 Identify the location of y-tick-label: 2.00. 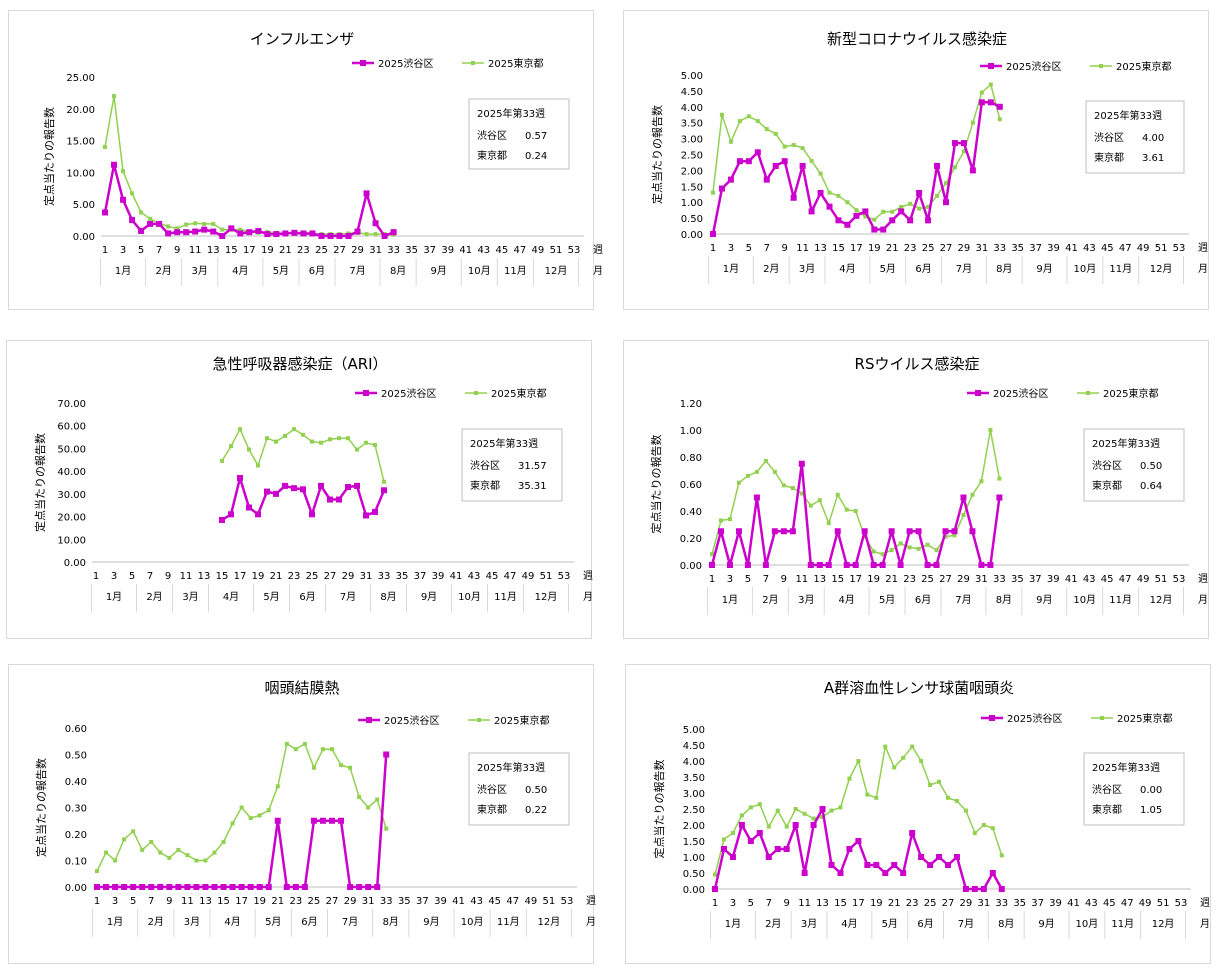
(694, 826).